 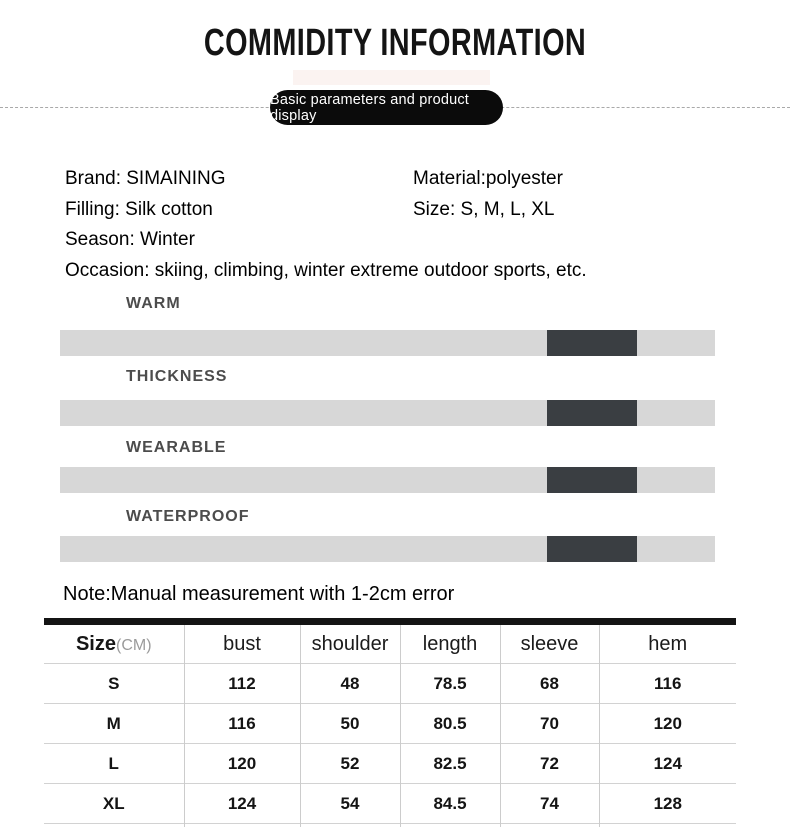 What do you see at coordinates (386, 107) in the screenshot?
I see `section-badge: Basic parameters and product display` at bounding box center [386, 107].